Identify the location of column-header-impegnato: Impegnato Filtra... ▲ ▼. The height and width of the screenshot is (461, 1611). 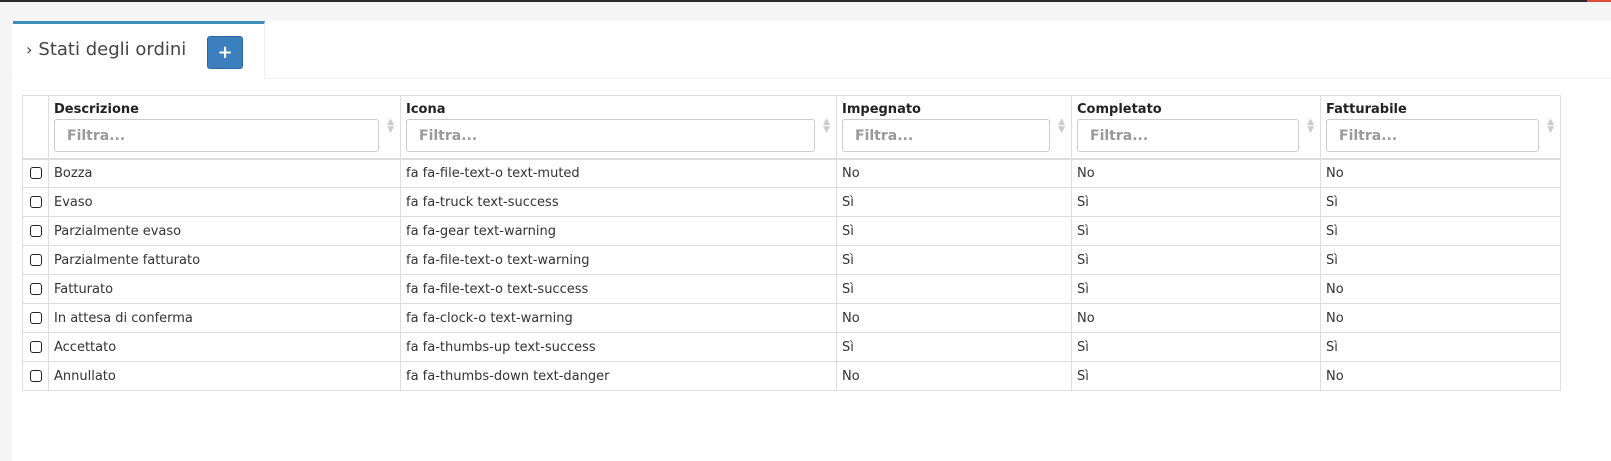
(954, 127).